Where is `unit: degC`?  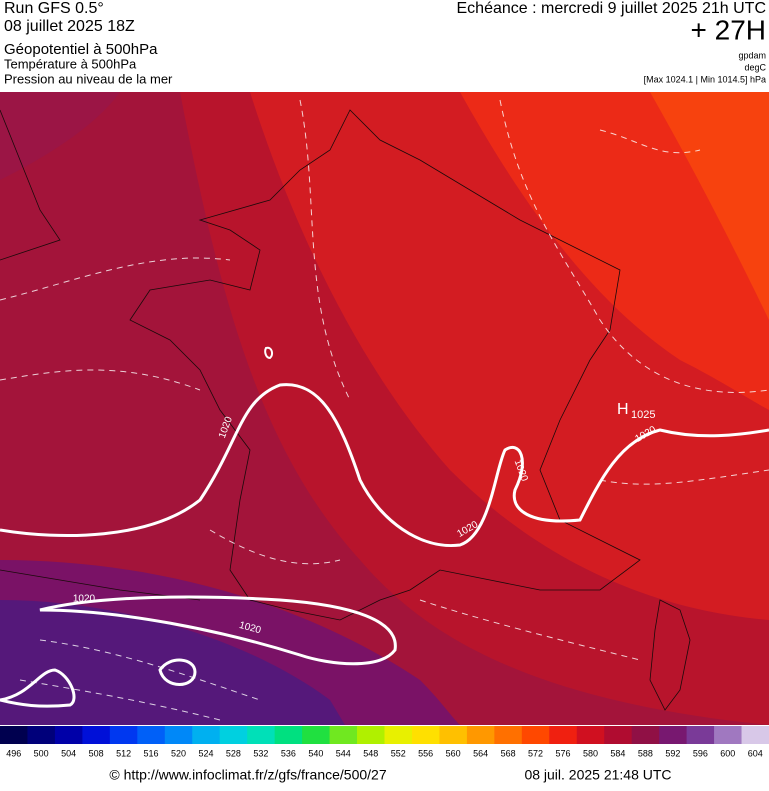 unit: degC is located at coordinates (755, 67).